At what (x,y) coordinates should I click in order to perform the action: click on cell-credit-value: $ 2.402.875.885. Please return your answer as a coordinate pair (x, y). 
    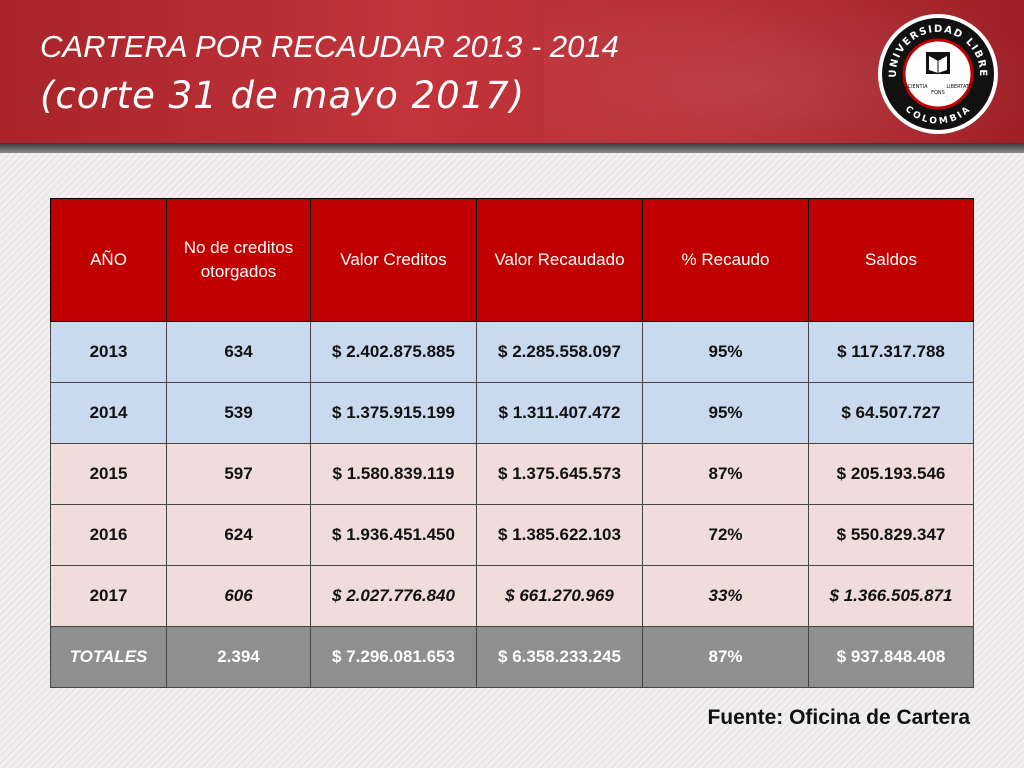
    Looking at the image, I should click on (393, 352).